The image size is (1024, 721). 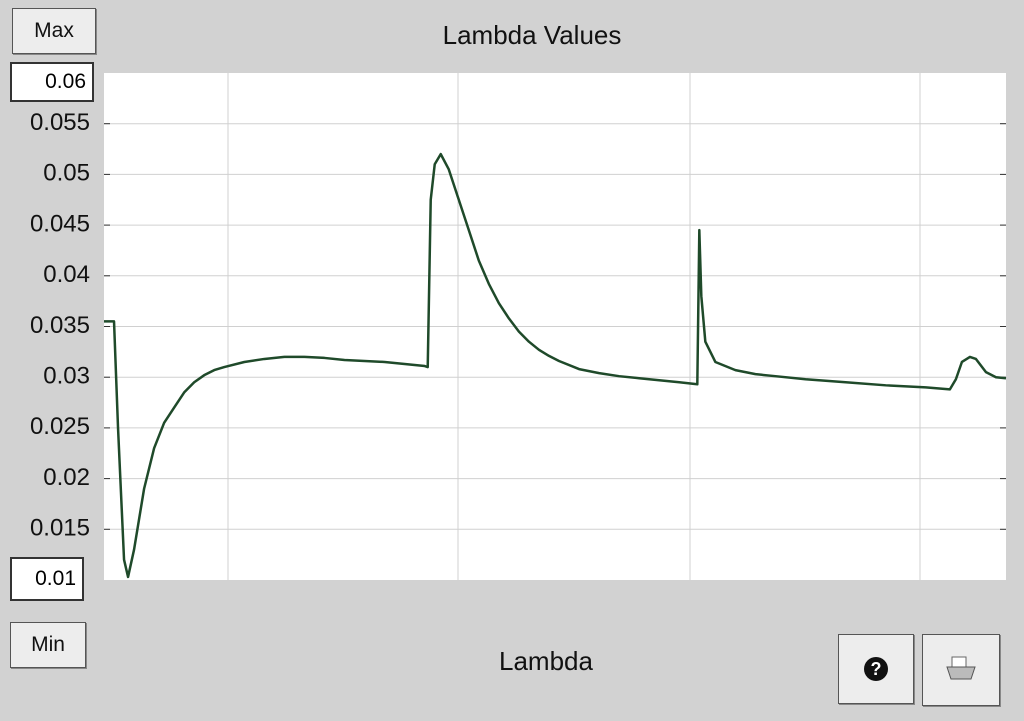 I want to click on chart-title: Lambda Values, so click(x=532, y=35).